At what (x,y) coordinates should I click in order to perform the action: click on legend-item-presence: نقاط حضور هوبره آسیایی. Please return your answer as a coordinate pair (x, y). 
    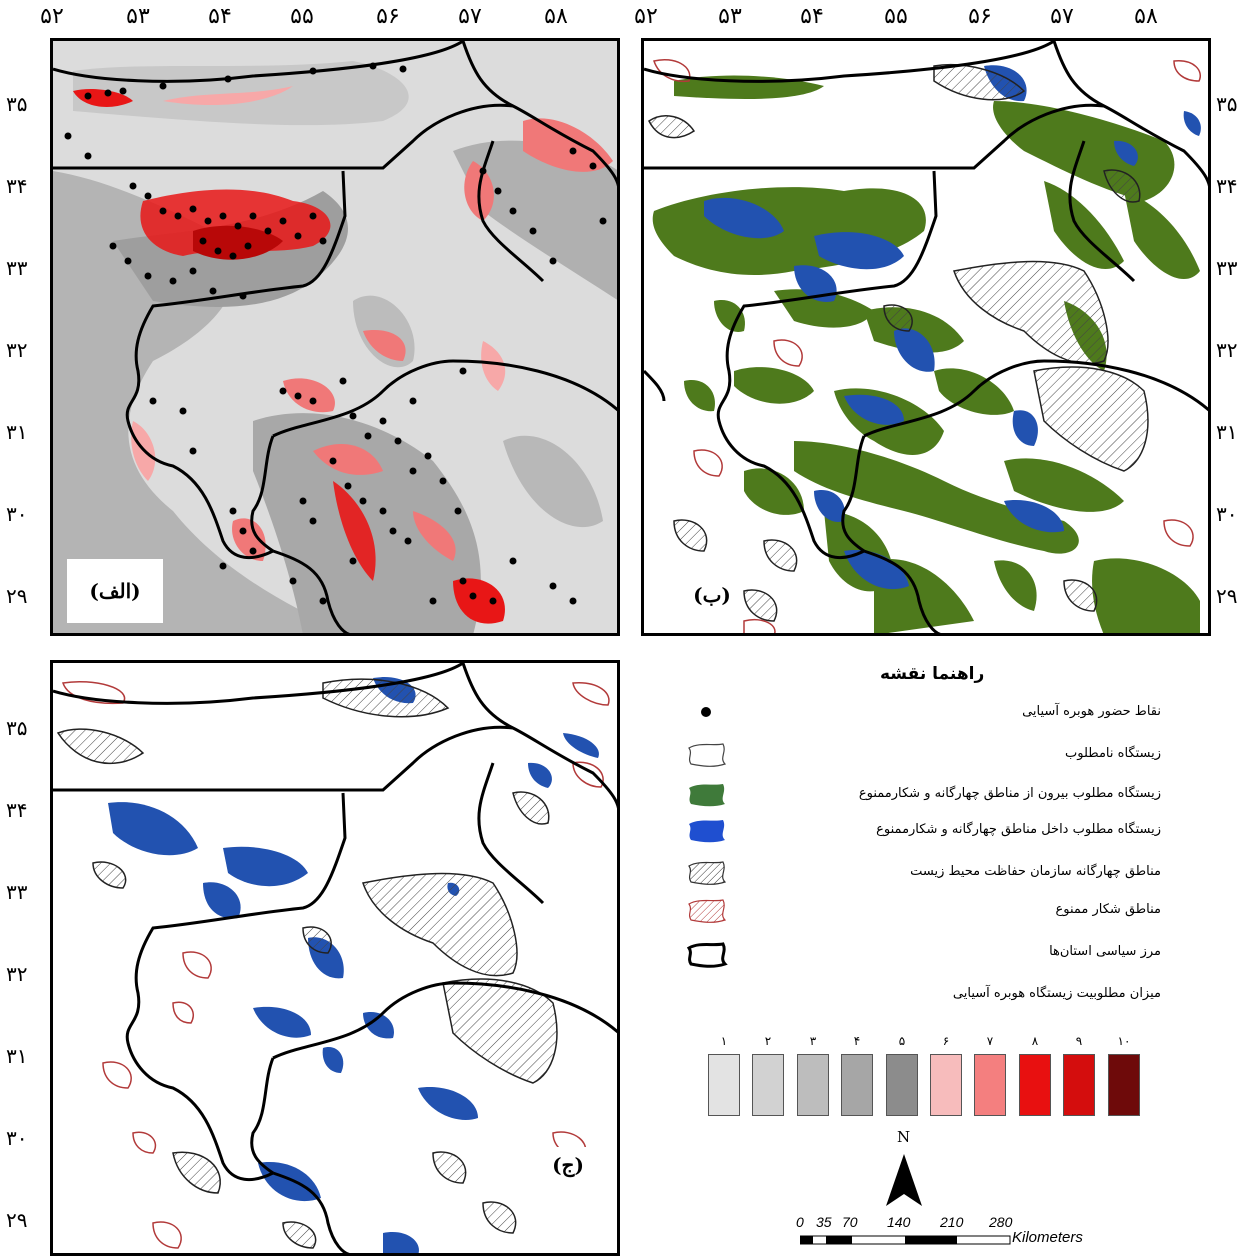
    Looking at the image, I should click on (1091, 711).